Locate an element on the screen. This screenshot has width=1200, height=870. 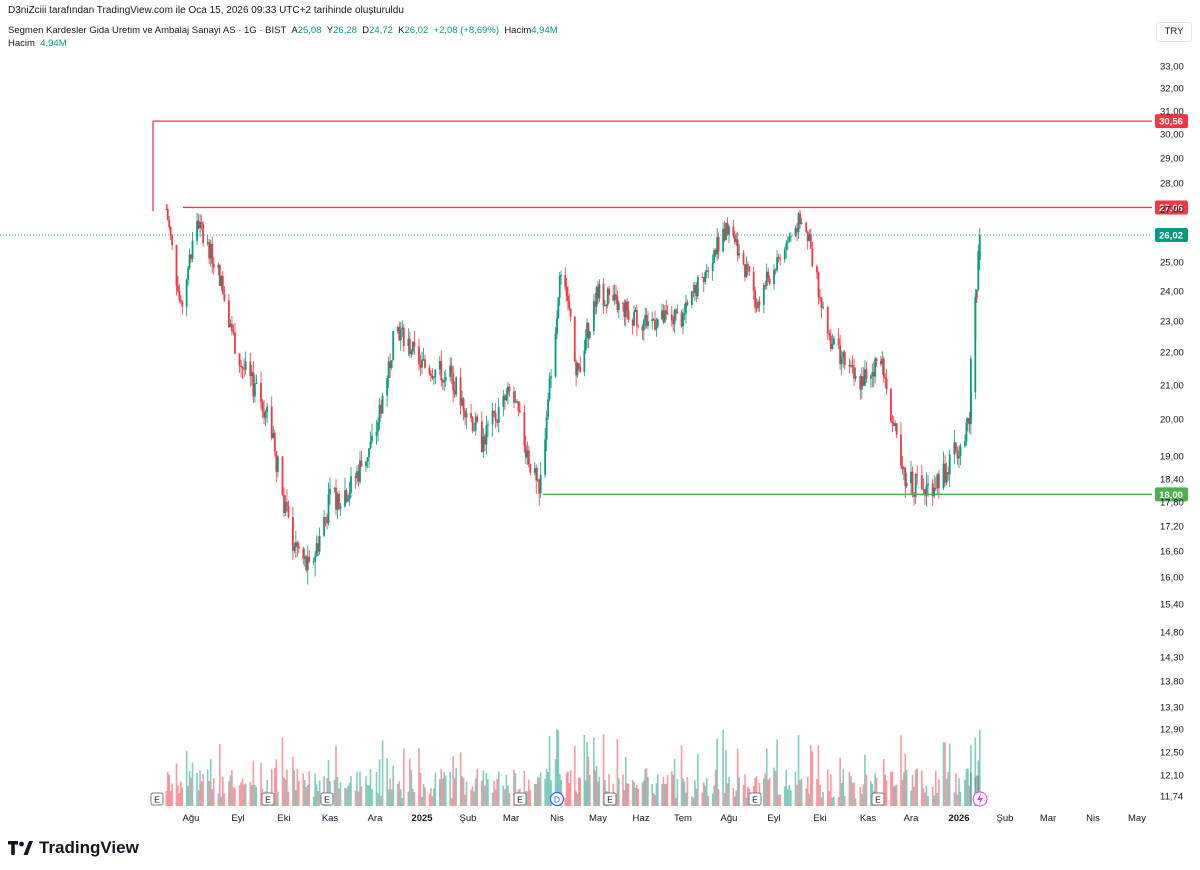
volume-indicator-label: Hacim is located at coordinates (21, 43).